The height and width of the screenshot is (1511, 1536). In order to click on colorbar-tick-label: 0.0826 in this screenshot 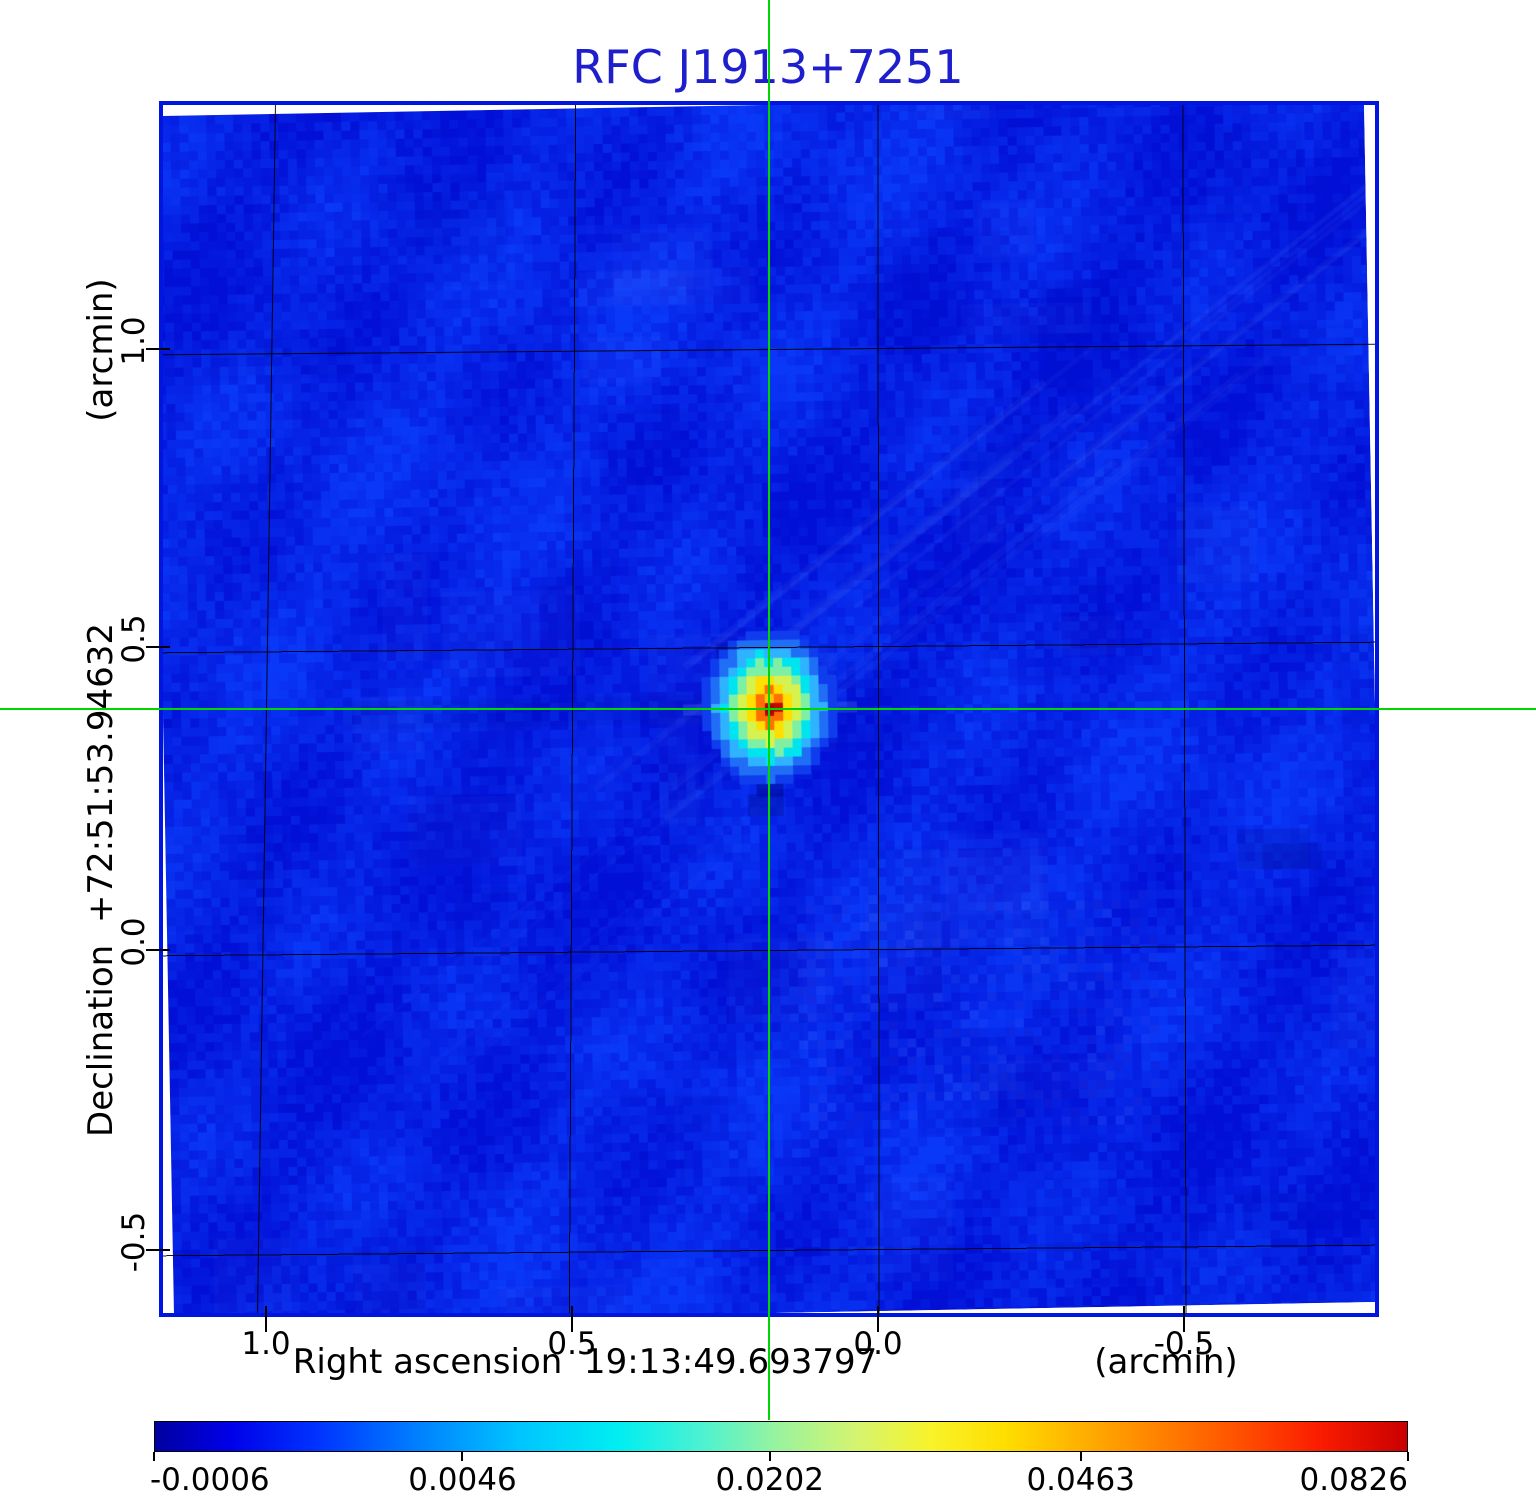, I will do `click(1353, 1480)`.